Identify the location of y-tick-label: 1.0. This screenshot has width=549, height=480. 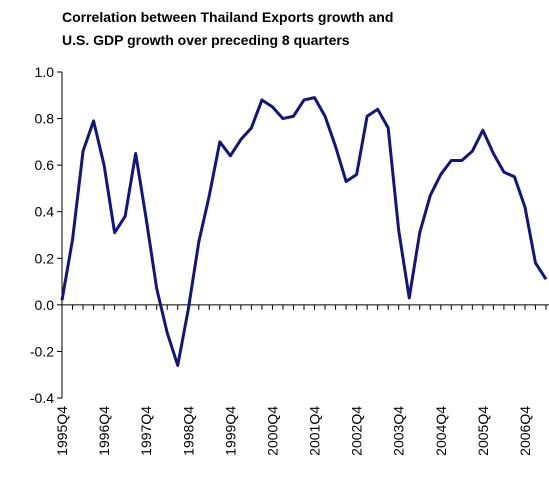
(45, 72).